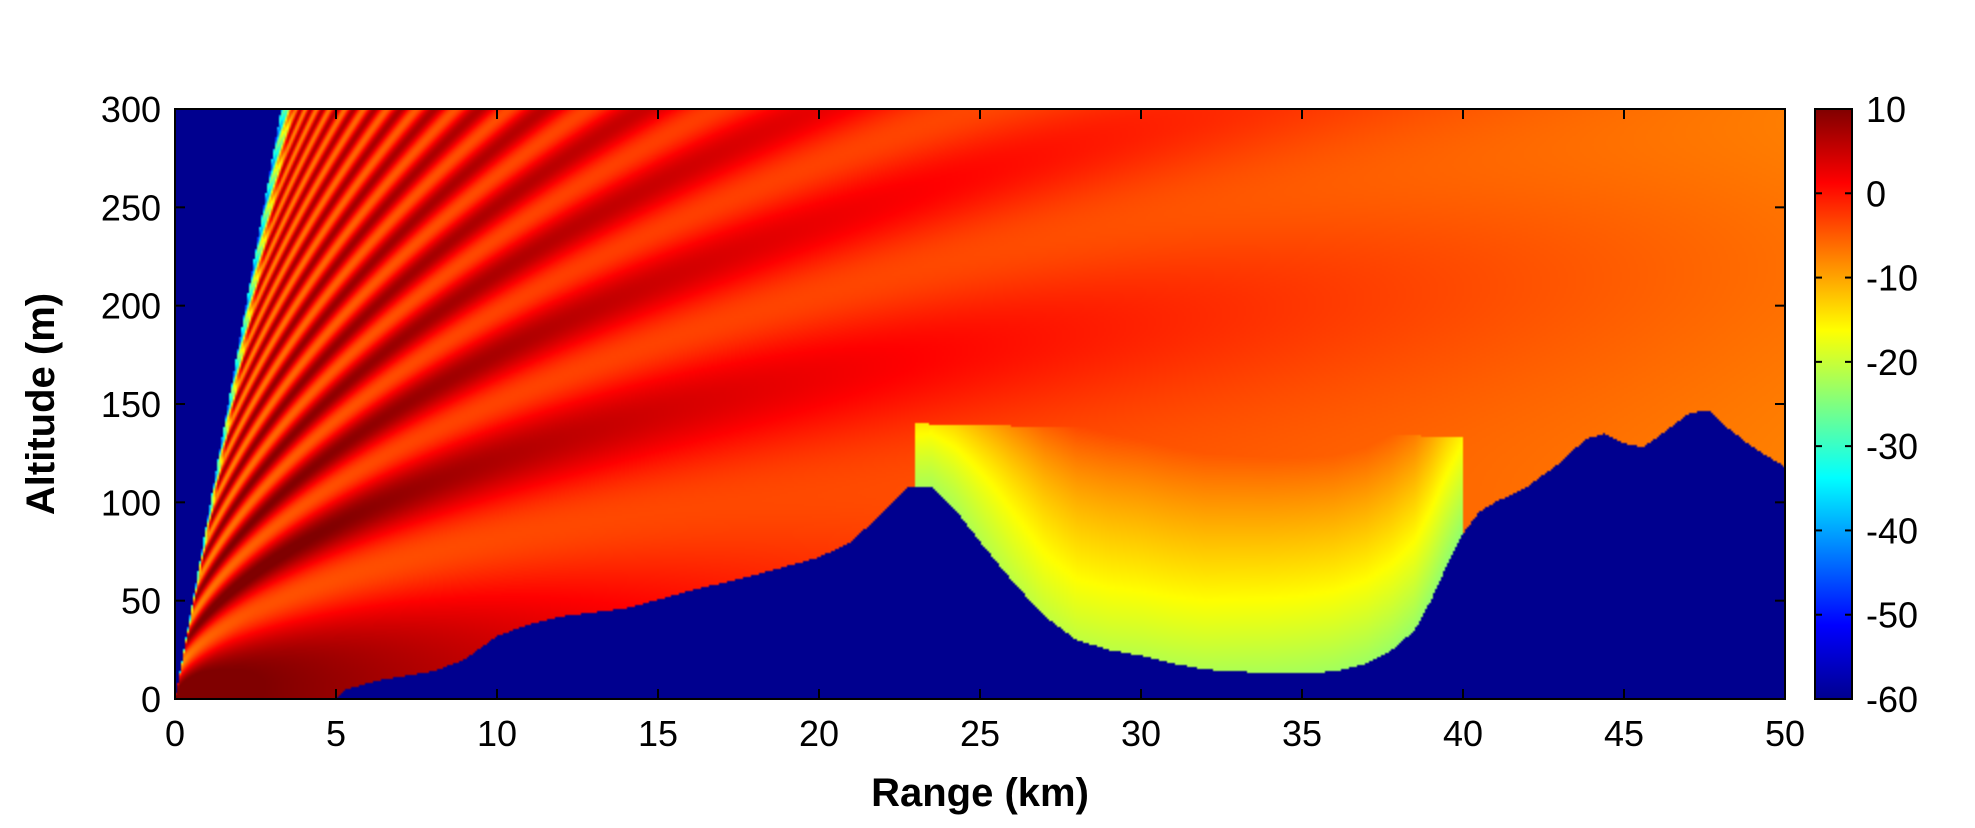  I want to click on colorbar-tick-label: -30, so click(1892, 446).